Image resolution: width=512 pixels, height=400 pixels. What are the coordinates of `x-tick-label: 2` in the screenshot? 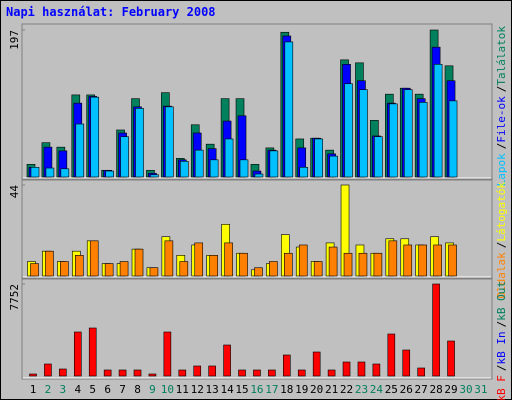 It's located at (48, 389).